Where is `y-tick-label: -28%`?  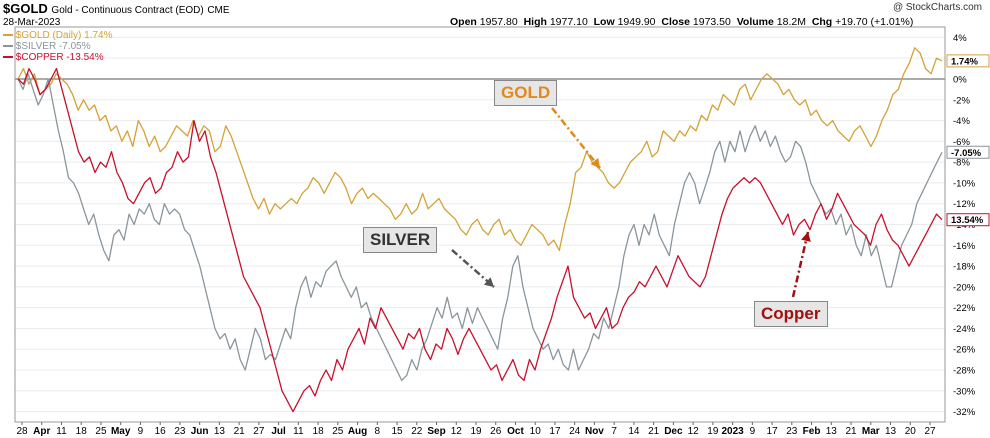 y-tick-label: -28% is located at coordinates (964, 371).